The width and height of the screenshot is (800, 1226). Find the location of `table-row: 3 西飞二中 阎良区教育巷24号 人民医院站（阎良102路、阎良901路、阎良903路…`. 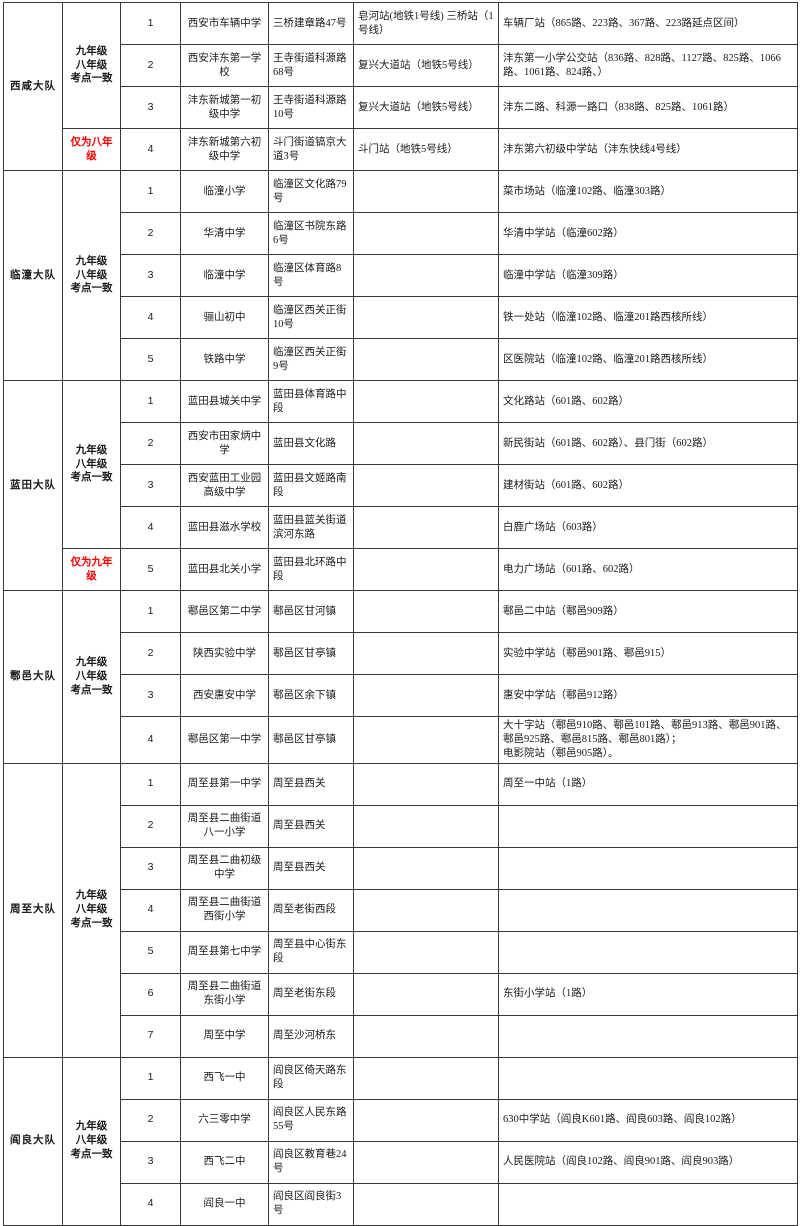

table-row: 3 西飞二中 阎良区教育巷24号 人民医院站（阎良102路、阎良901路、阎良903路… is located at coordinates (401, 1162).